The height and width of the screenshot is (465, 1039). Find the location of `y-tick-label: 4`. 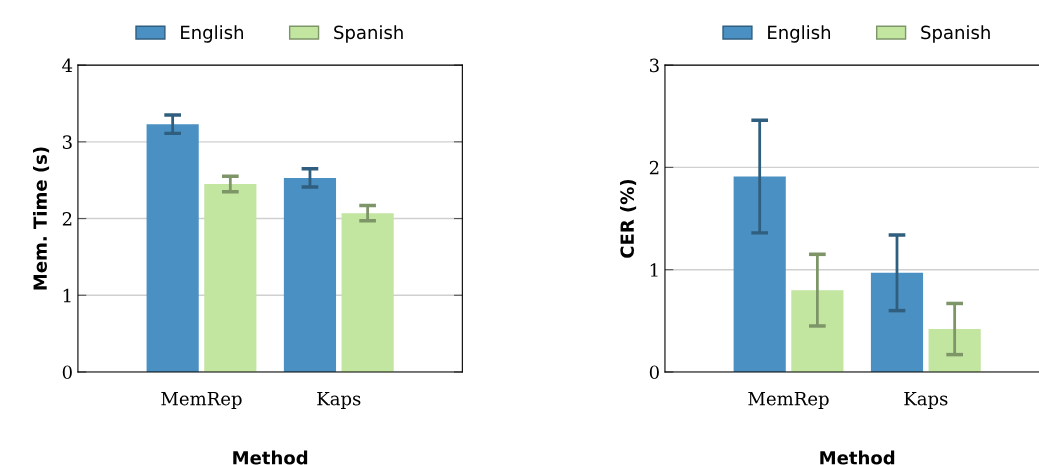

y-tick-label: 4 is located at coordinates (67, 65).